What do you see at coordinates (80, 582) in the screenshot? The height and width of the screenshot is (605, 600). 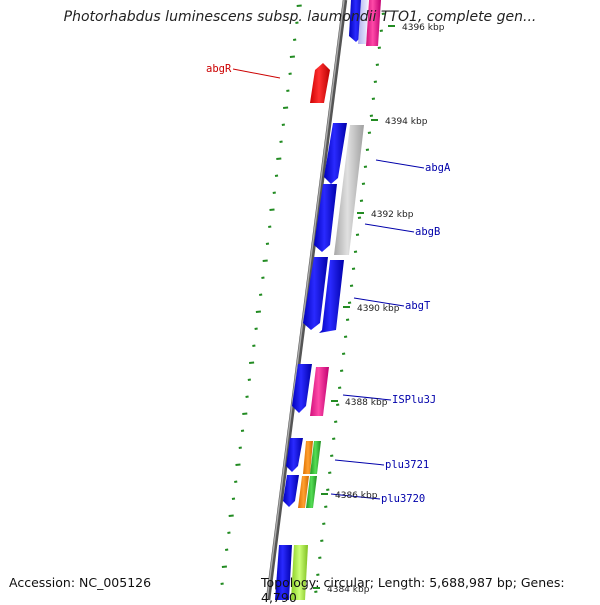 I see `accession-label: Accession: NC_005126` at bounding box center [80, 582].